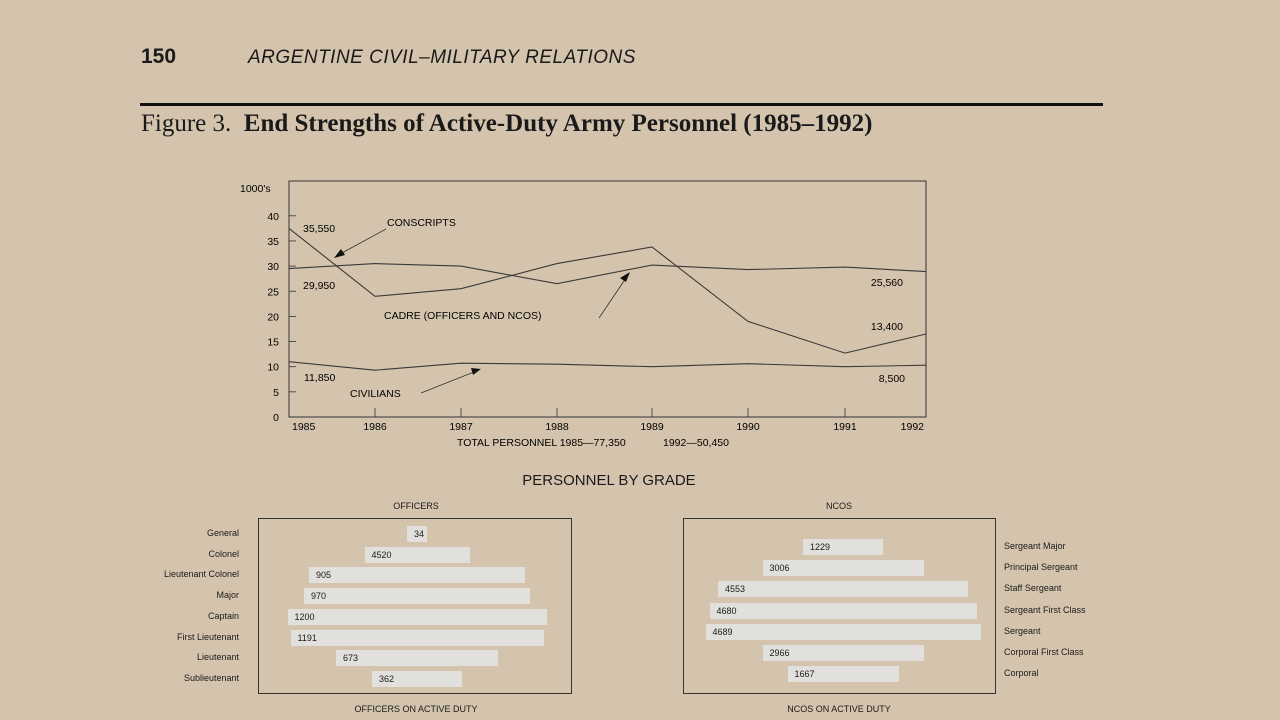  What do you see at coordinates (273, 292) in the screenshot?
I see `y-tick-label: 25` at bounding box center [273, 292].